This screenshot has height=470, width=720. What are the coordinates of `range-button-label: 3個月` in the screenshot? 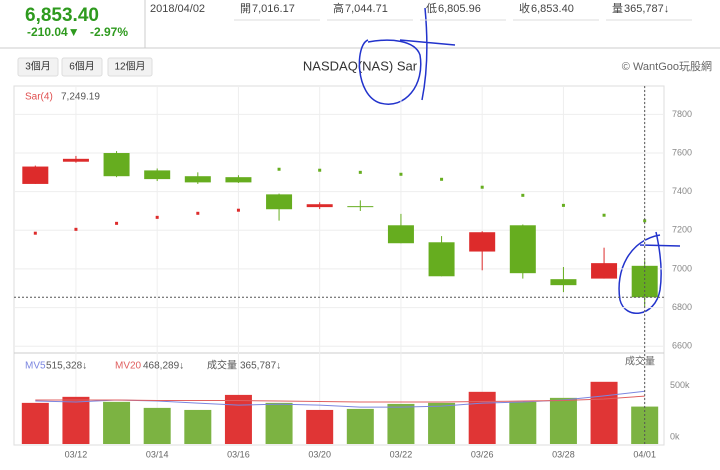 It's located at (38, 66).